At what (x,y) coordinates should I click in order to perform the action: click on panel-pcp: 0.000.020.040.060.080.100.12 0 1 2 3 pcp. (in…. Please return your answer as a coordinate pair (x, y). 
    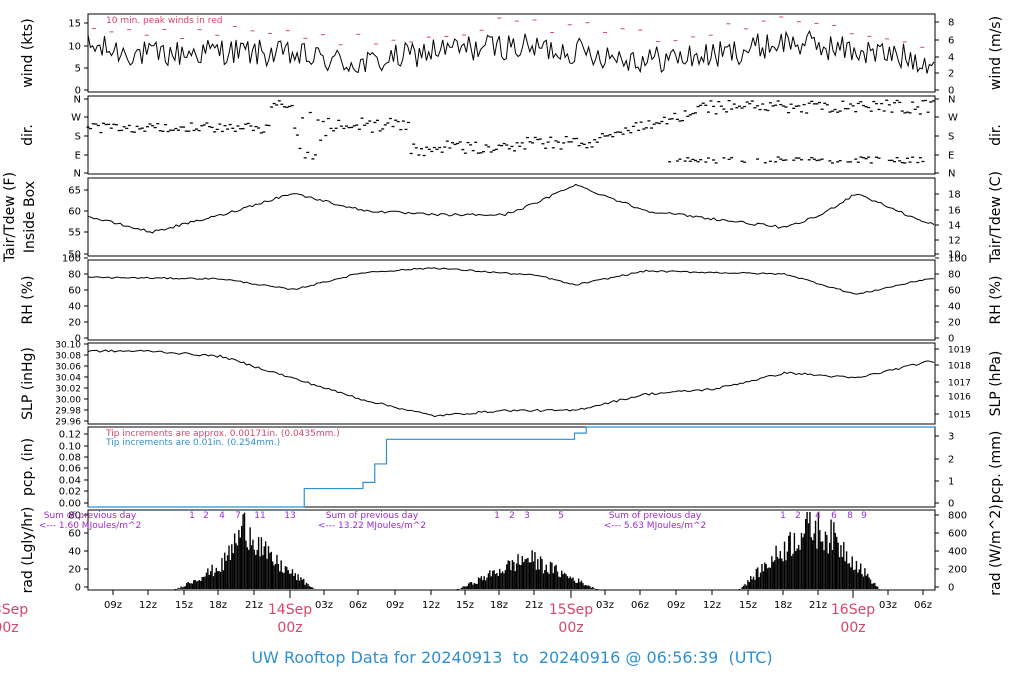
    Looking at the image, I should click on (512, 468).